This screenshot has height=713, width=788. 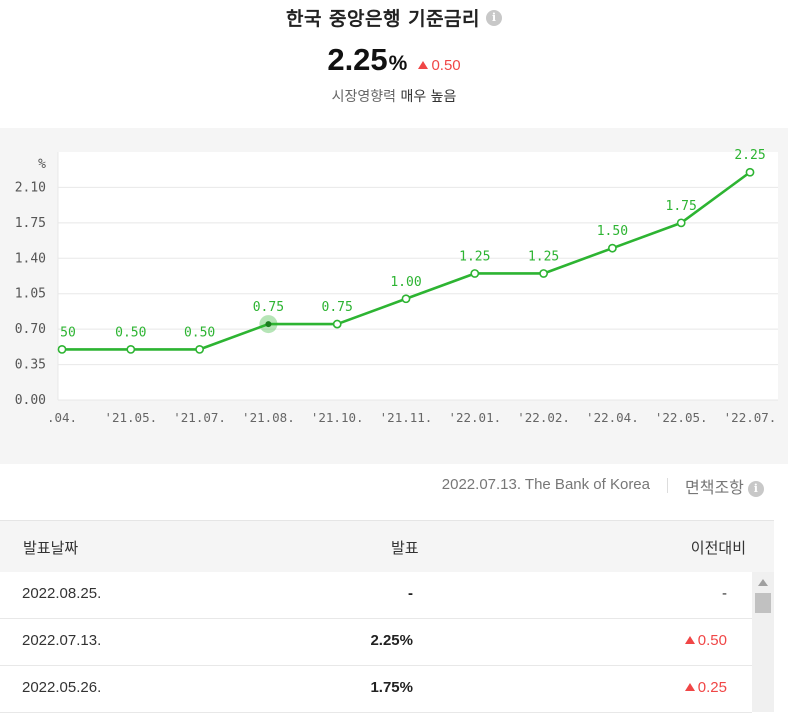 I want to click on market-impact: 시장영향력 매우 높음, so click(x=394, y=96).